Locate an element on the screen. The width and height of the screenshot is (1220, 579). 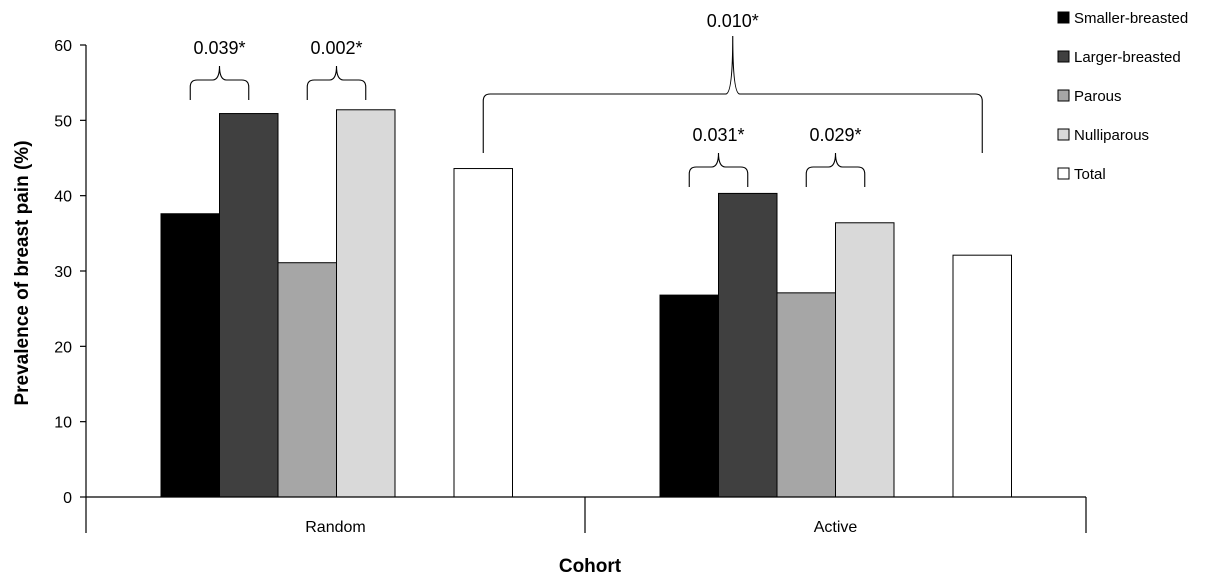
bar-active-larger-breasted is located at coordinates (748, 345).